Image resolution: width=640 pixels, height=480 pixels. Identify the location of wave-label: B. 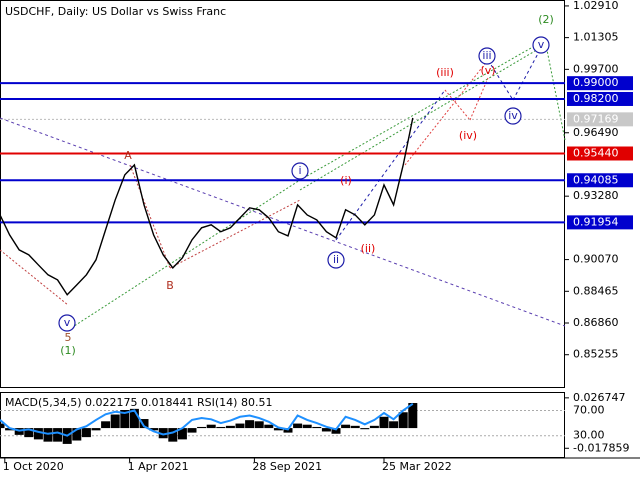
(170, 285).